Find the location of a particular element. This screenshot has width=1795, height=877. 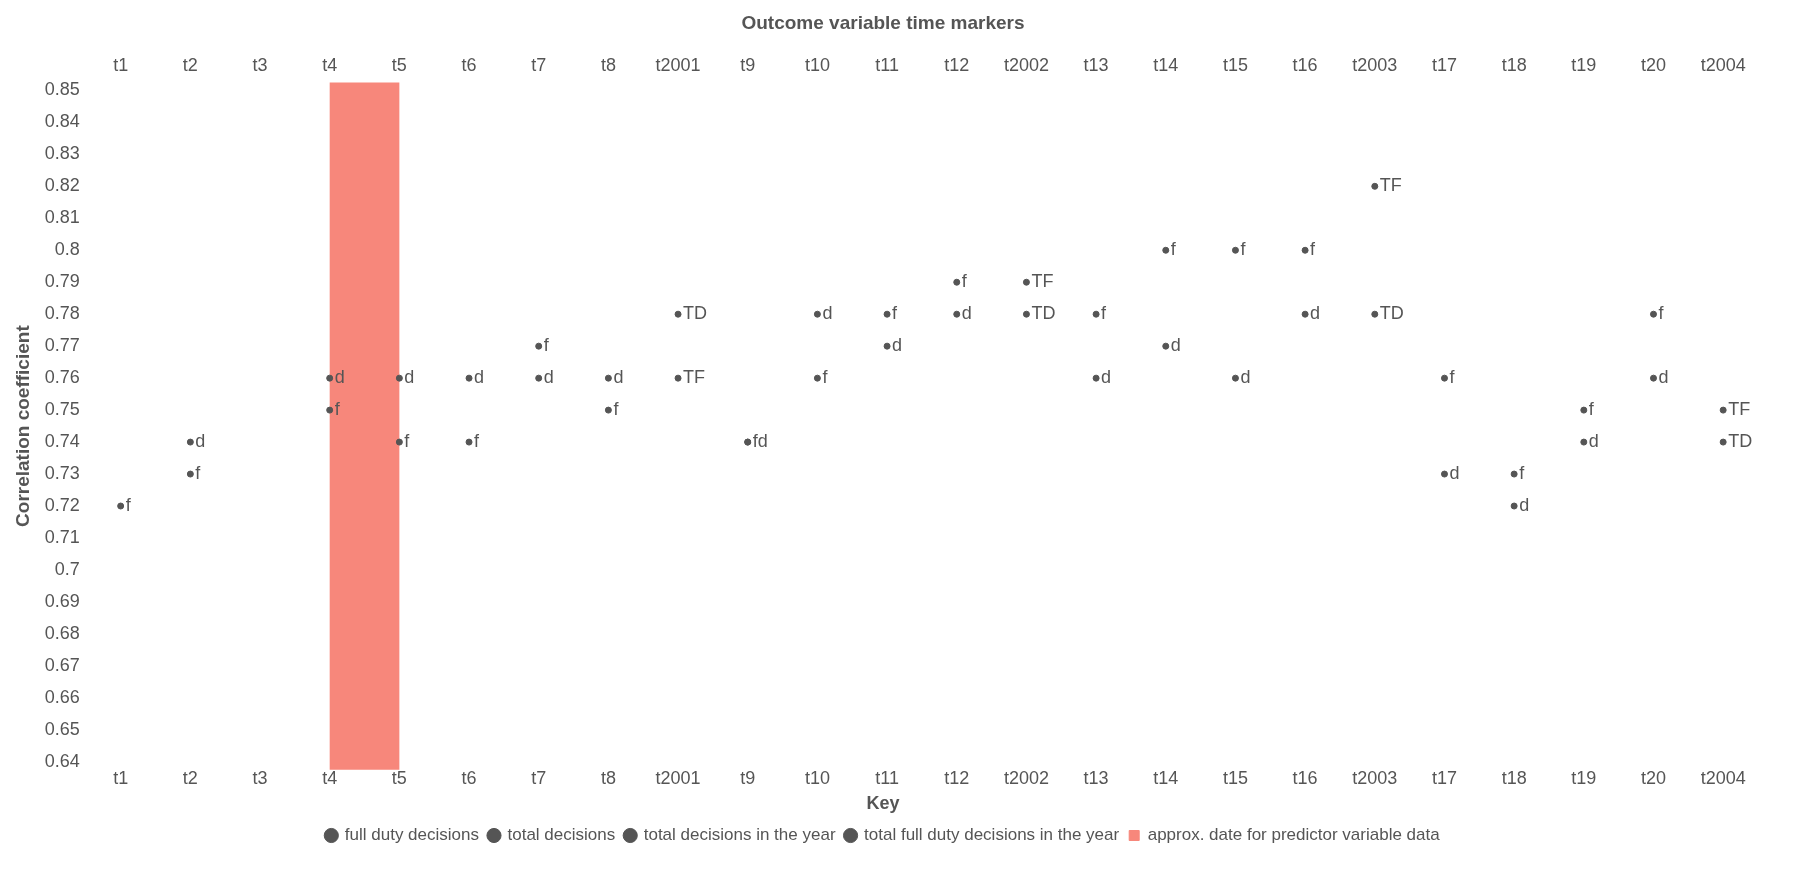

y-tick-label: 0.75 is located at coordinates (62, 409).